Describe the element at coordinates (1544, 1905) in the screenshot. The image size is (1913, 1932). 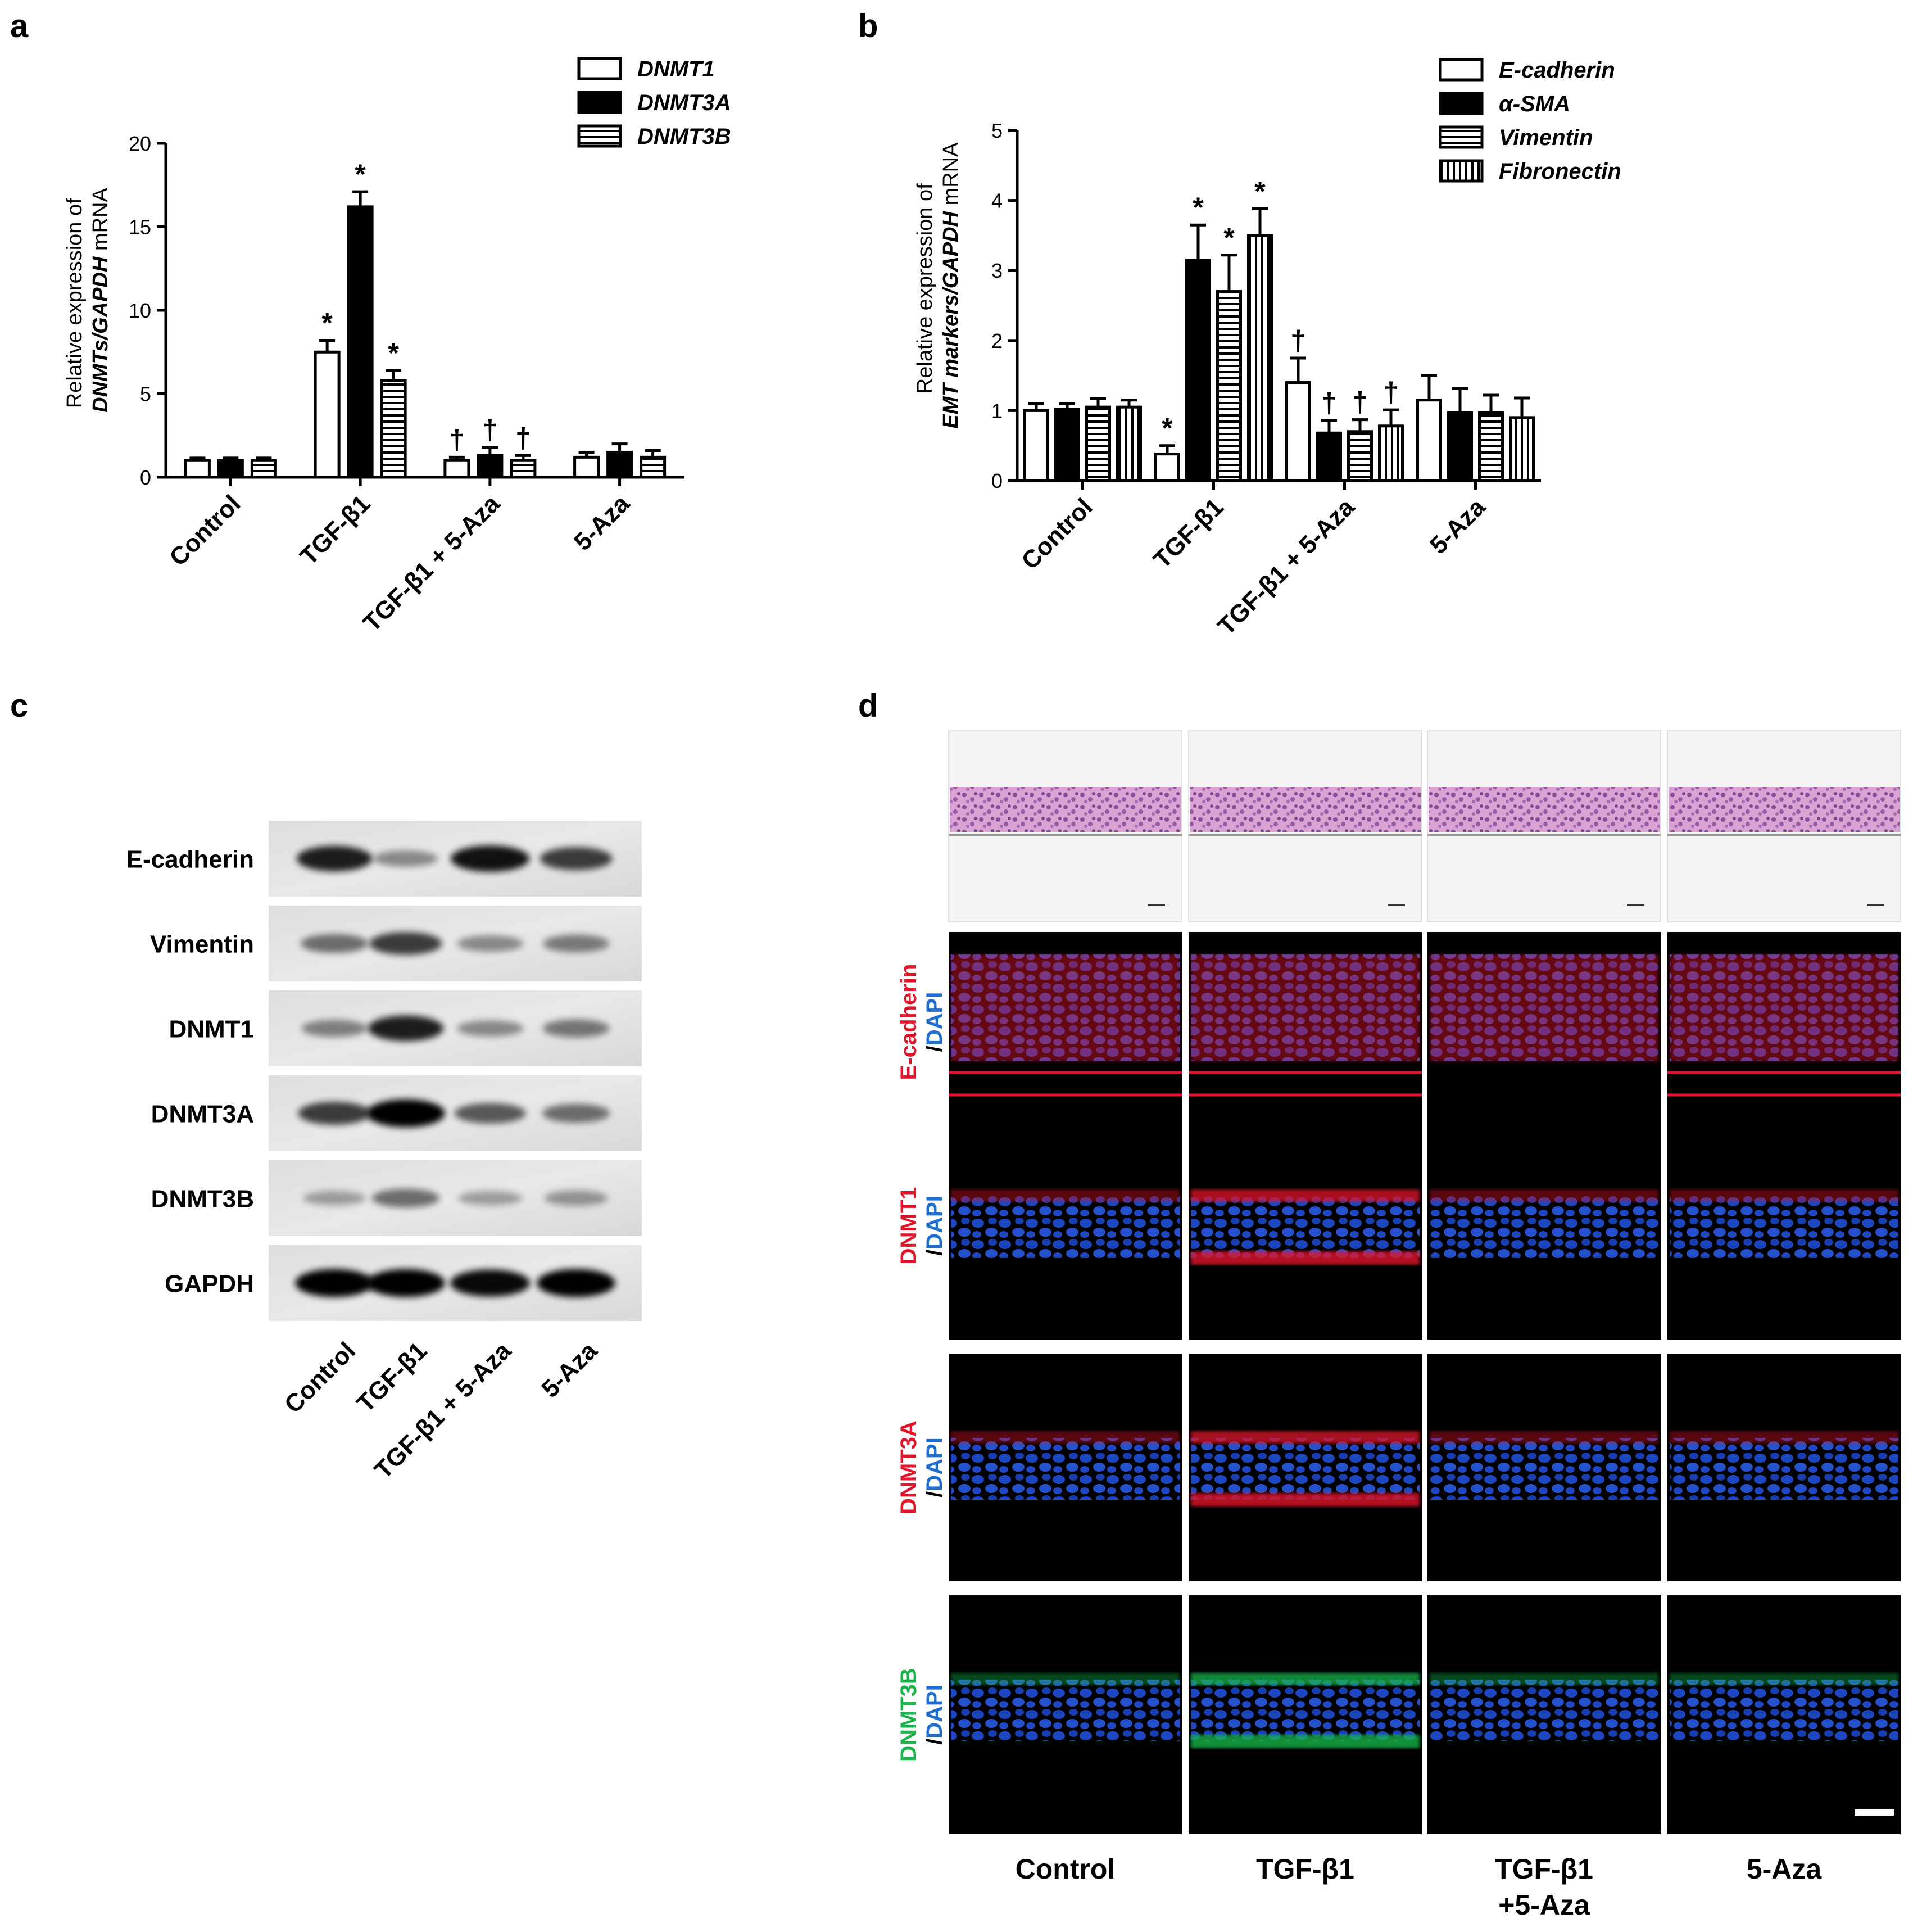
I see `column-label-line2: +5-Aza` at that location.